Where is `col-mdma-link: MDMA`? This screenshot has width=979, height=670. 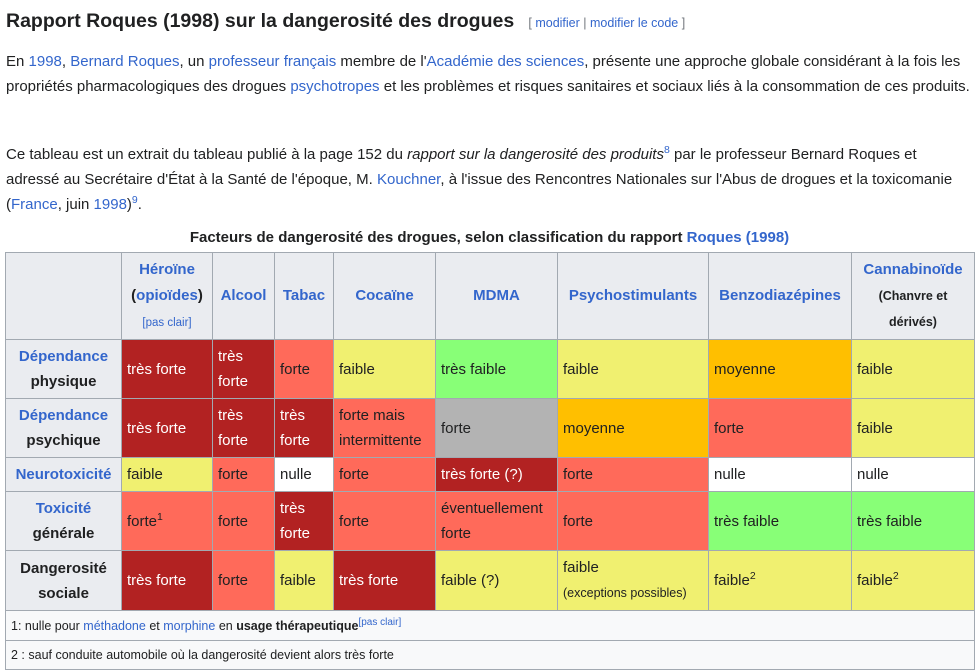
col-mdma-link: MDMA is located at coordinates (496, 295).